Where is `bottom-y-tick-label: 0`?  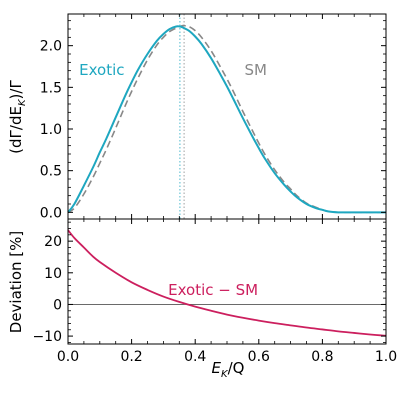
bottom-y-tick-label: 0 is located at coordinates (57, 305).